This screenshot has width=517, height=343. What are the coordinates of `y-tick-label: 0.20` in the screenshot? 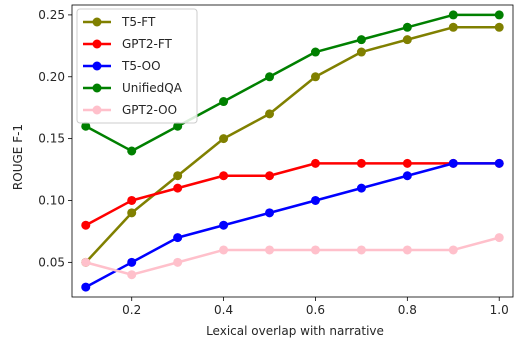 It's located at (51, 77).